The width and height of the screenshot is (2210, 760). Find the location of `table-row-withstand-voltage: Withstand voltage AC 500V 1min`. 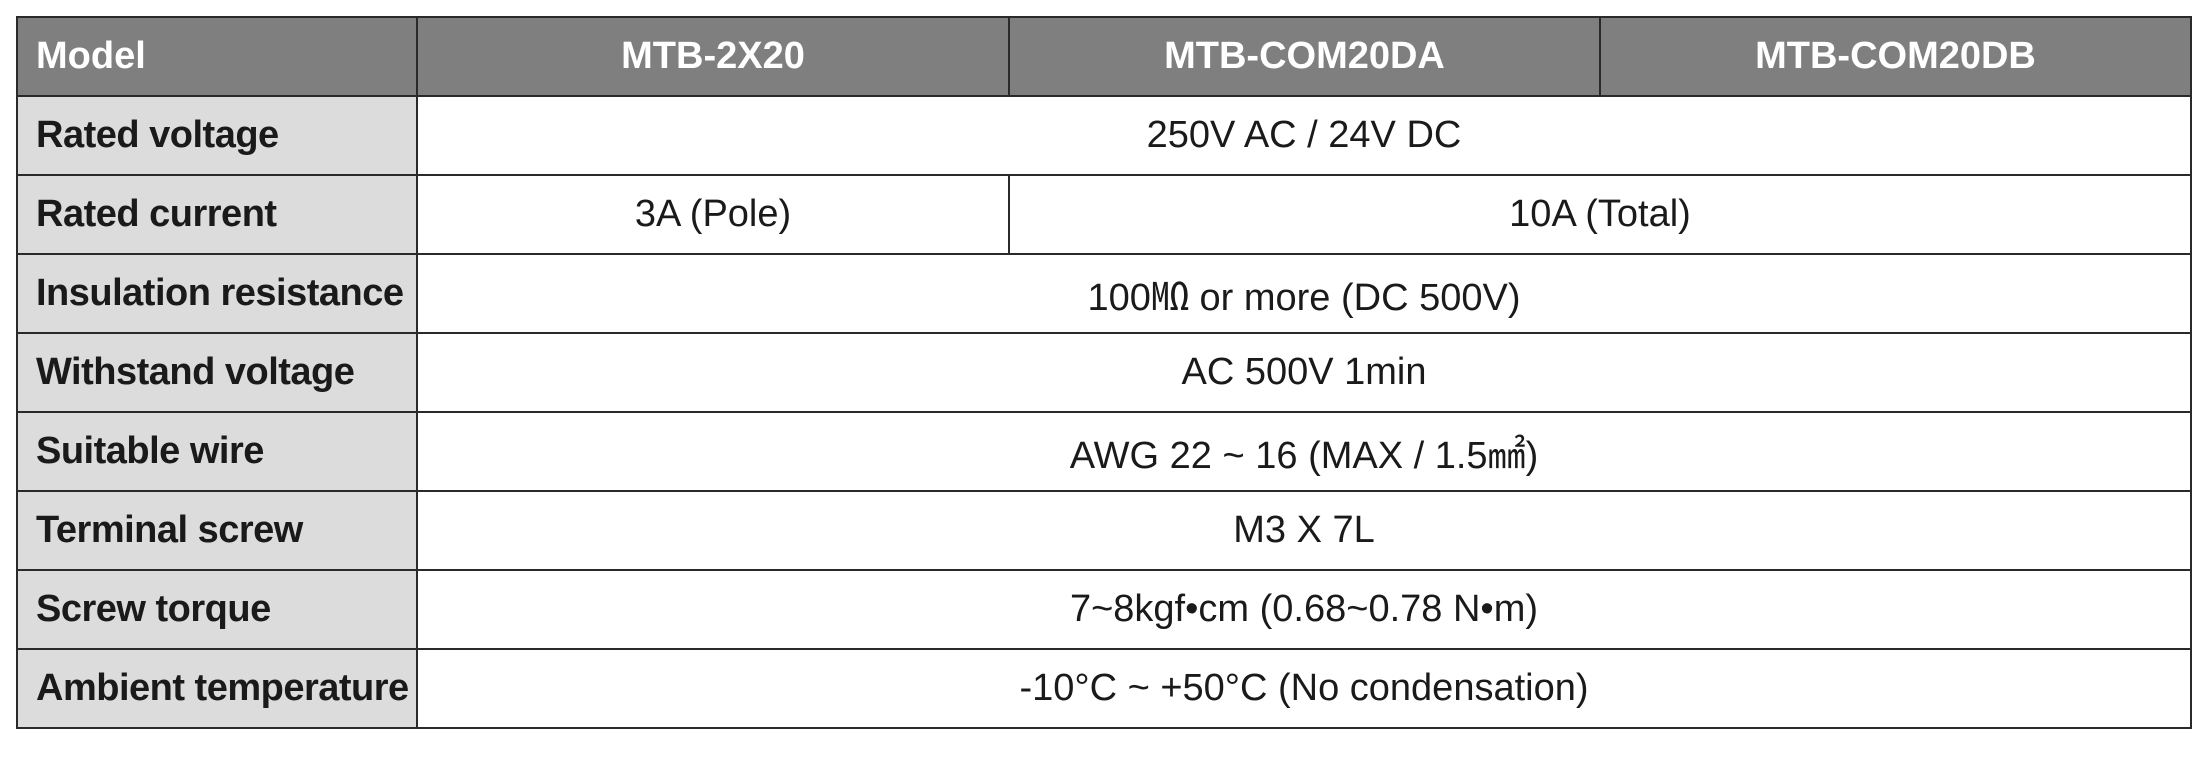

table-row-withstand-voltage: Withstand voltage AC 500V 1min is located at coordinates (1104, 372).